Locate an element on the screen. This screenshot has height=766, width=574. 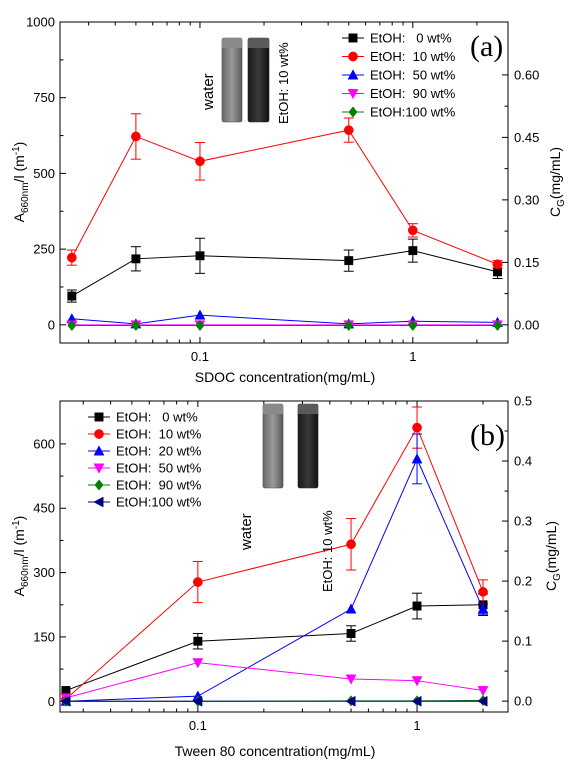
legend-label: EtOH: 90 wt% is located at coordinates (413, 93).